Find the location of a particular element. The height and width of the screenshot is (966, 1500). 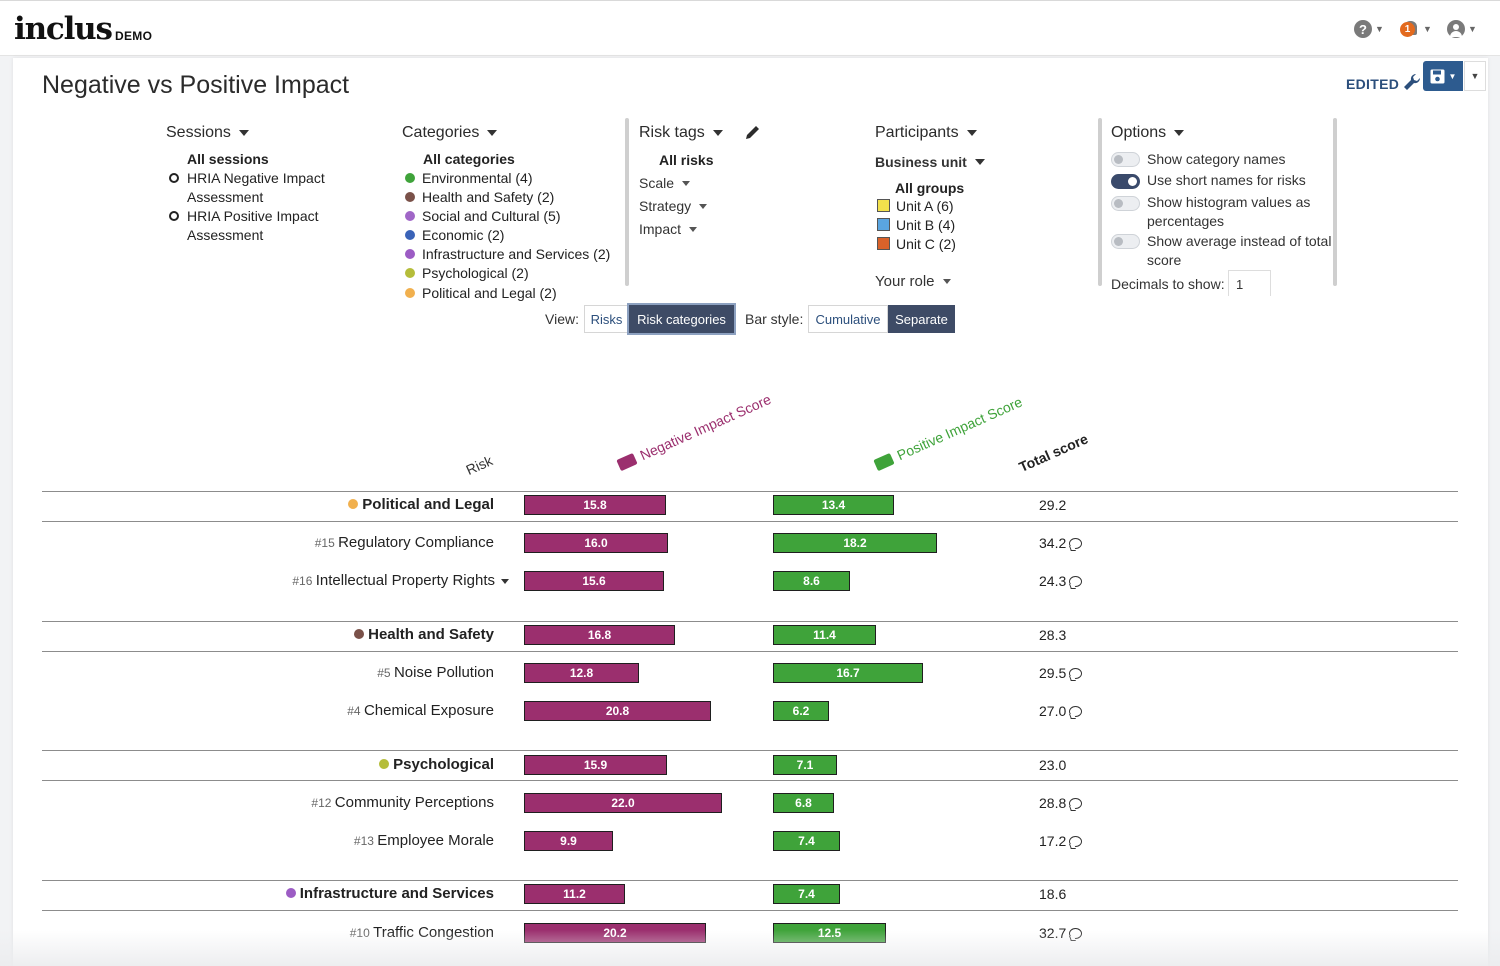

category-row-label: Political and Legal is located at coordinates (421, 504).